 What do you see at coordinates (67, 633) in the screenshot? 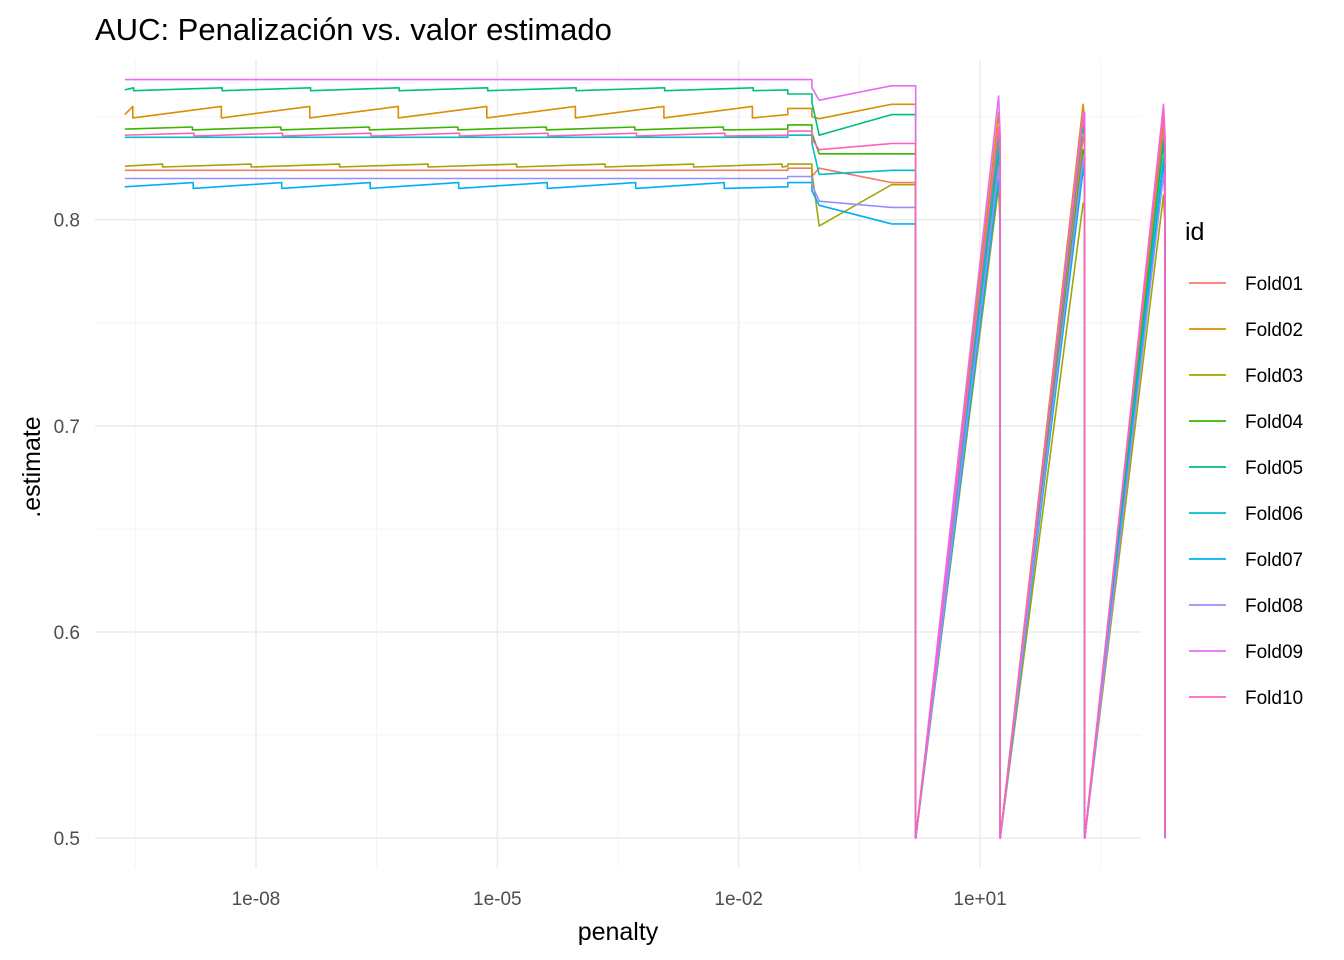
I see `y-tick-label: 0.6` at bounding box center [67, 633].